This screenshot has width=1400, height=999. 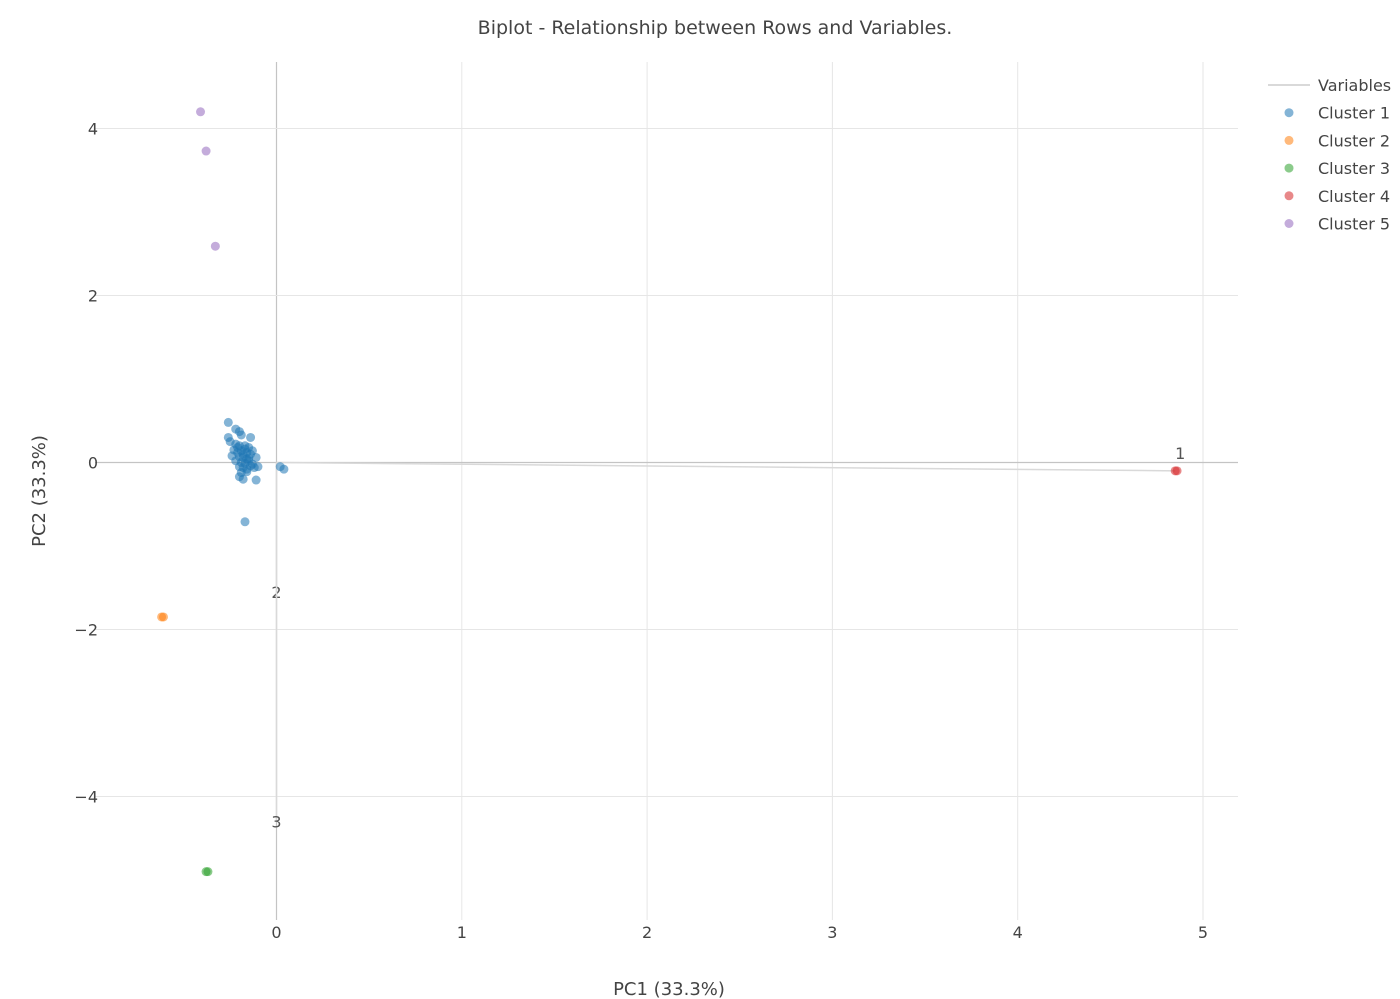 I want to click on variable-vector-line, so click(x=726, y=466).